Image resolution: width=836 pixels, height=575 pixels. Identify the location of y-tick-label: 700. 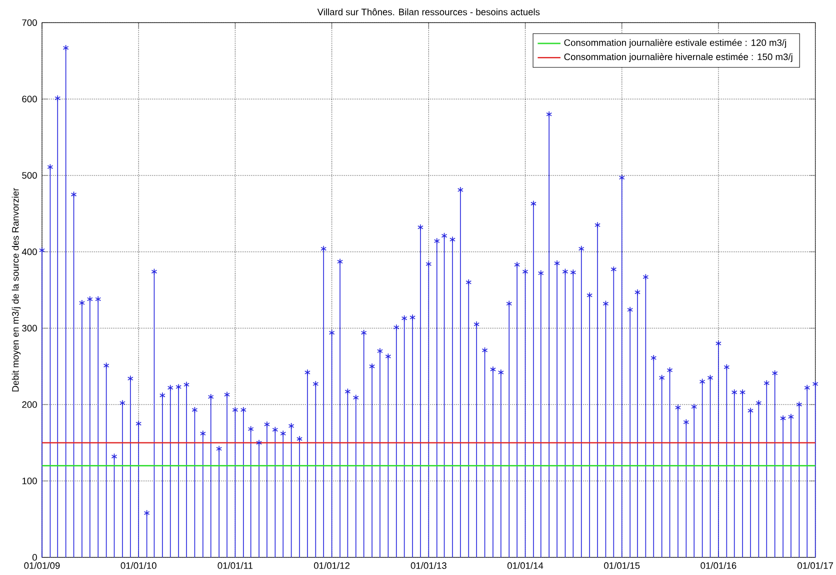
(29, 23).